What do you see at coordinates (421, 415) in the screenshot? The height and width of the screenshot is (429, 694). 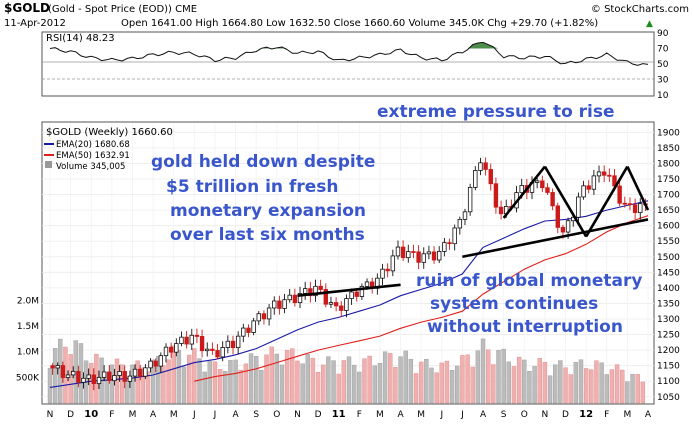 I see `x-tick: M` at bounding box center [421, 415].